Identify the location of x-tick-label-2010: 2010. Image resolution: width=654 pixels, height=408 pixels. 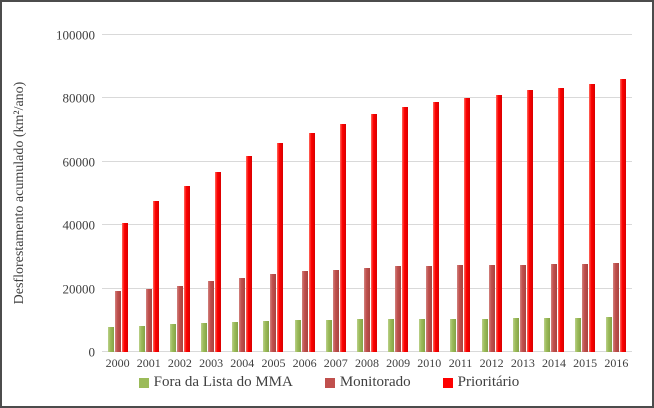
(429, 363).